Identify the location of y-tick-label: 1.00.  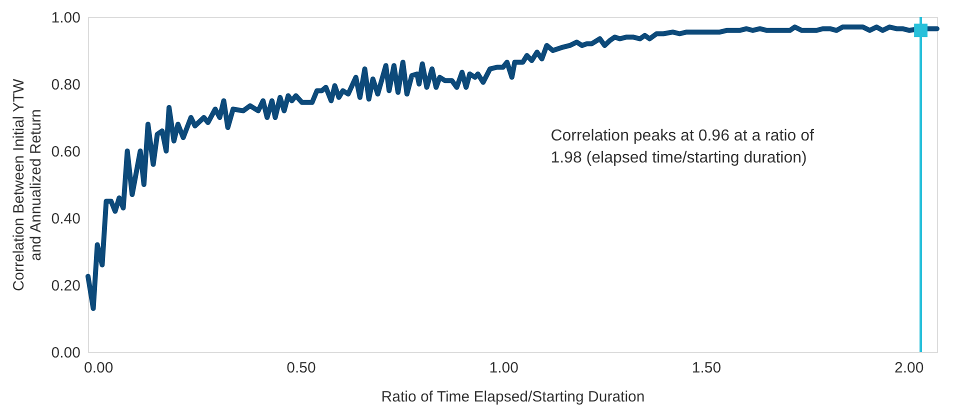
(65, 18).